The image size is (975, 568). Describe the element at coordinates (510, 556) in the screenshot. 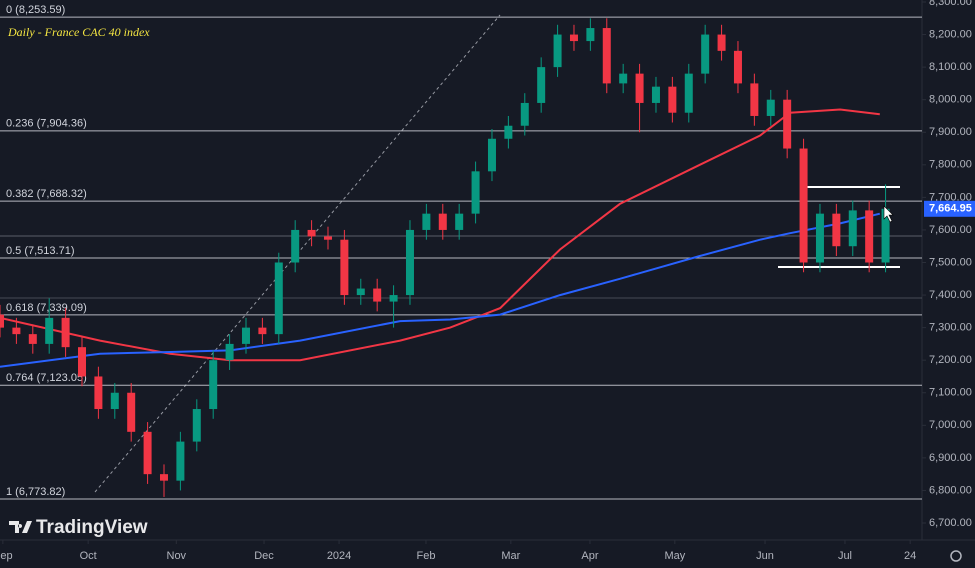

I see `x-tick-label: Mar` at that location.